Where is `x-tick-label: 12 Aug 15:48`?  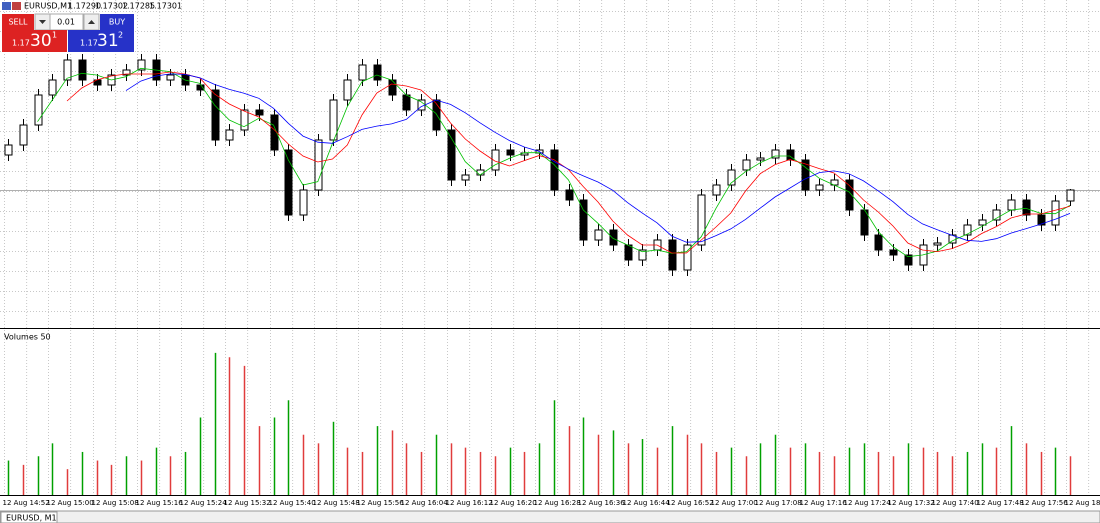
x-tick-label: 12 Aug 15:48 is located at coordinates (336, 503).